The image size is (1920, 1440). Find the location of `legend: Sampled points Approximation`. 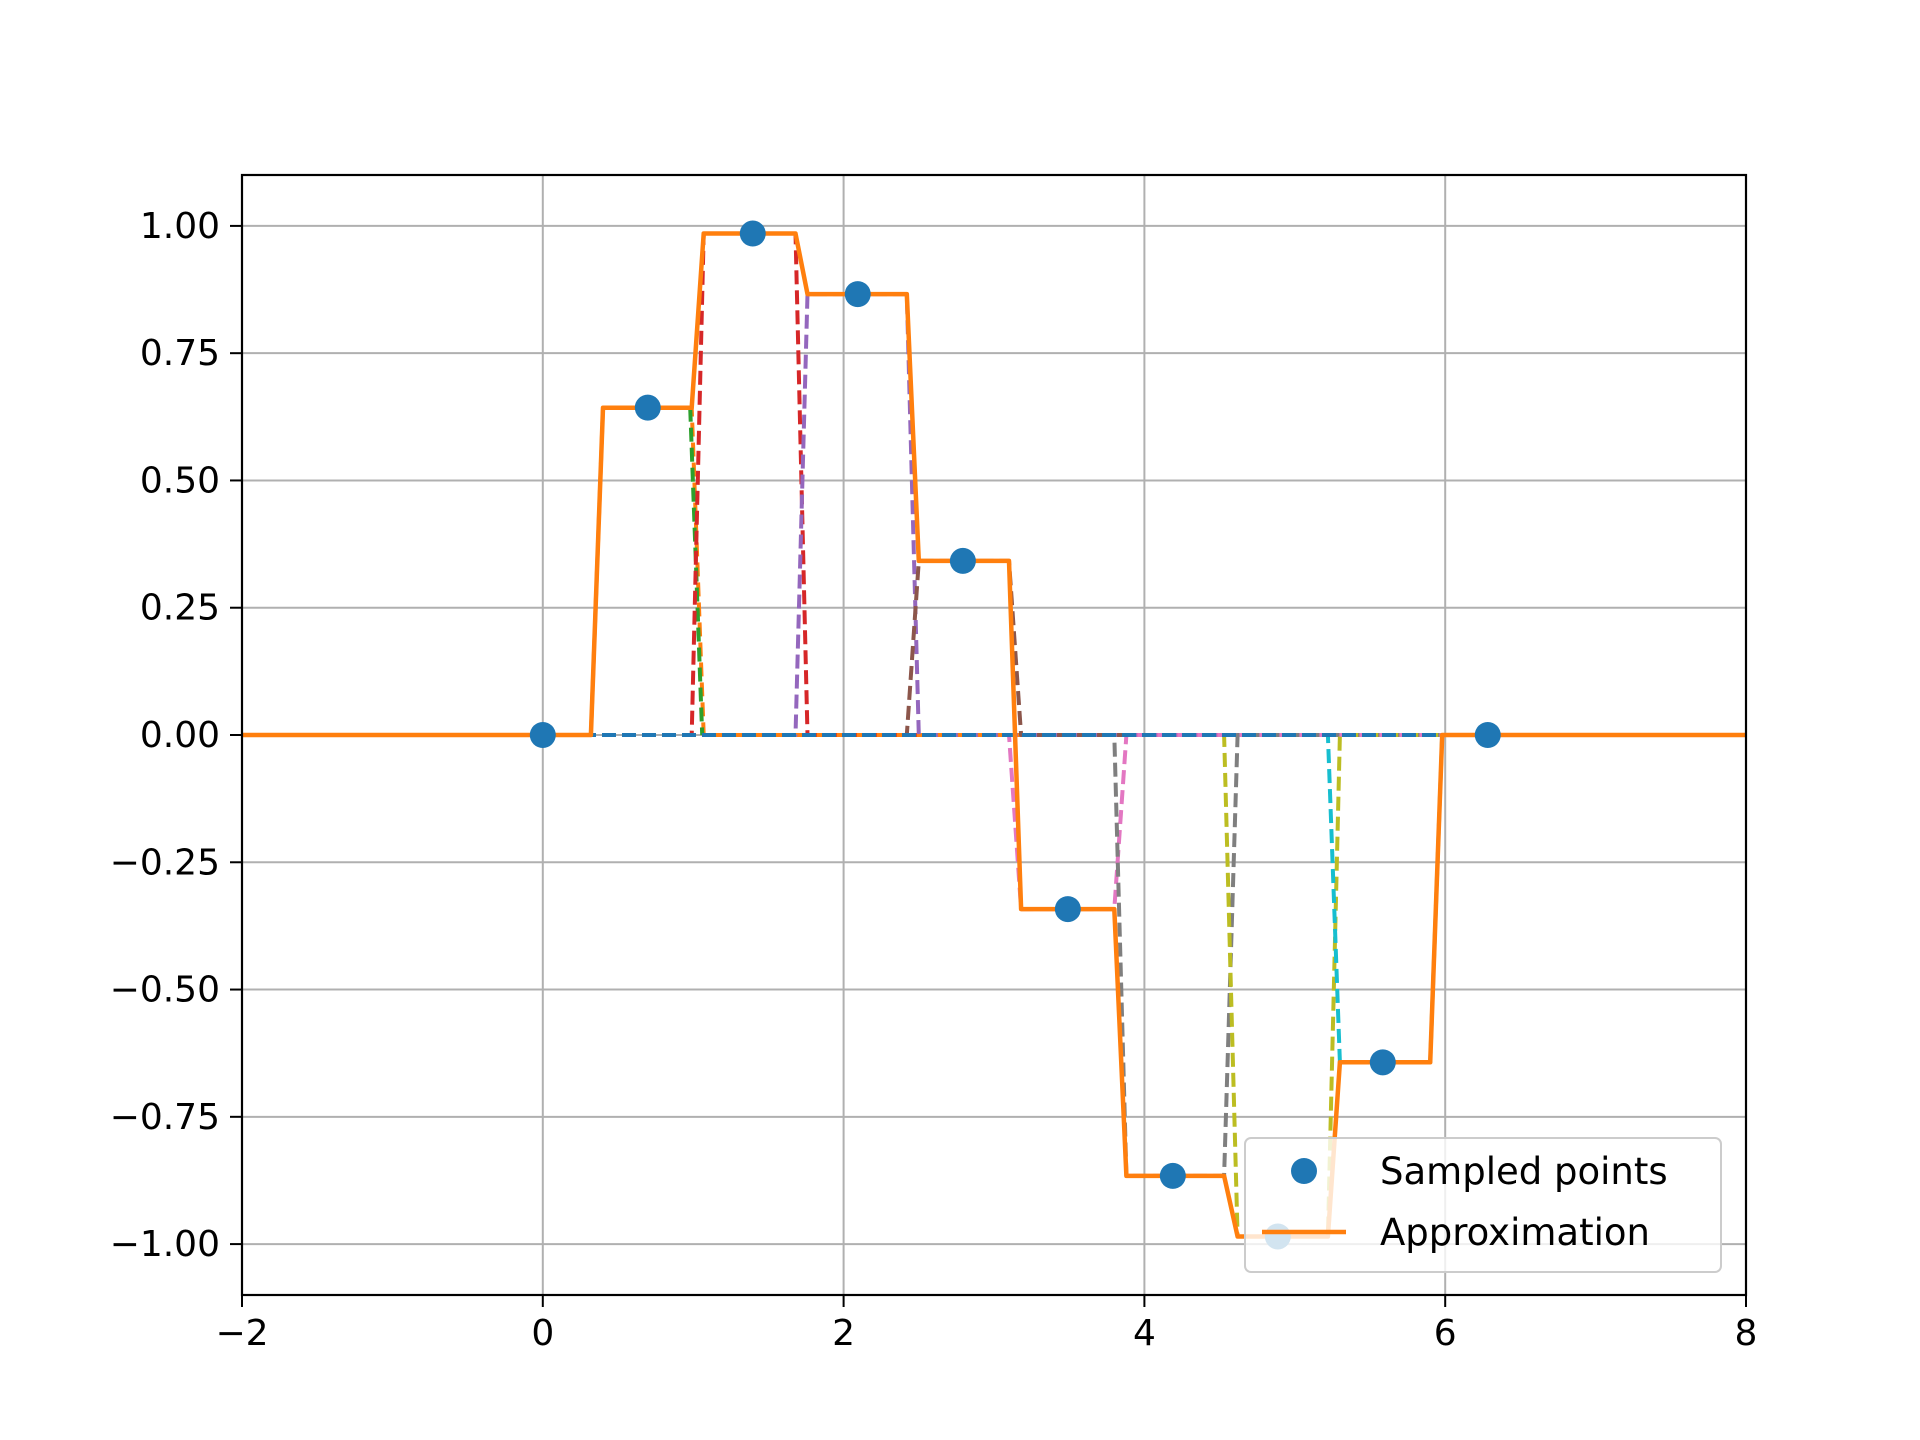

legend: Sampled points Approximation is located at coordinates (1483, 1205).